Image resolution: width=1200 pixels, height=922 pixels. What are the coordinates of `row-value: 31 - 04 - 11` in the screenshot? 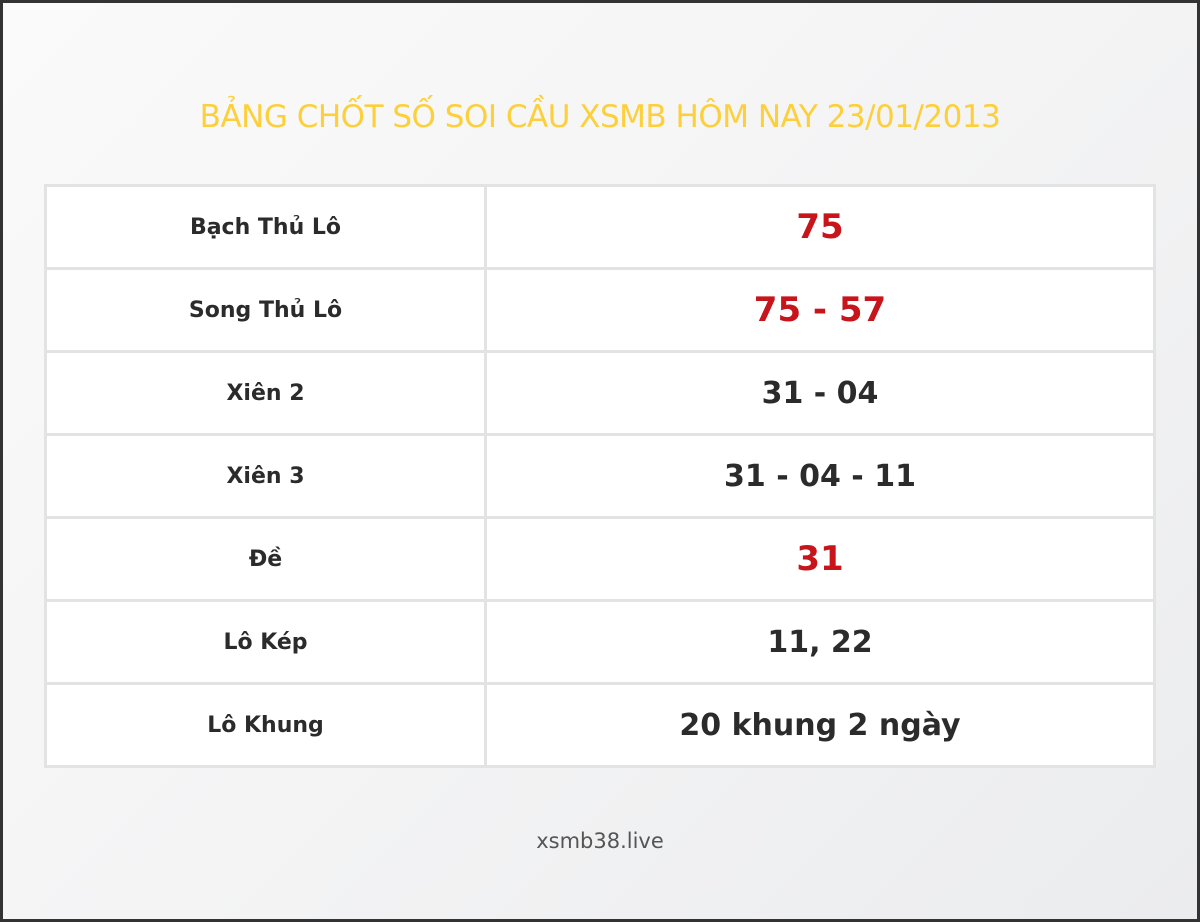 It's located at (820, 476).